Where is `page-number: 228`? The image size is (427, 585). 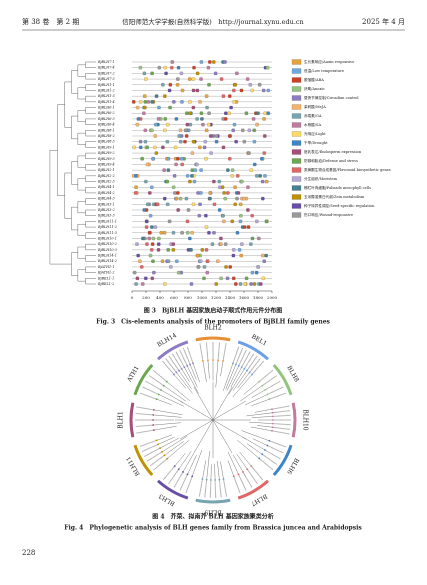
page-number: 228 is located at coordinates (28, 553).